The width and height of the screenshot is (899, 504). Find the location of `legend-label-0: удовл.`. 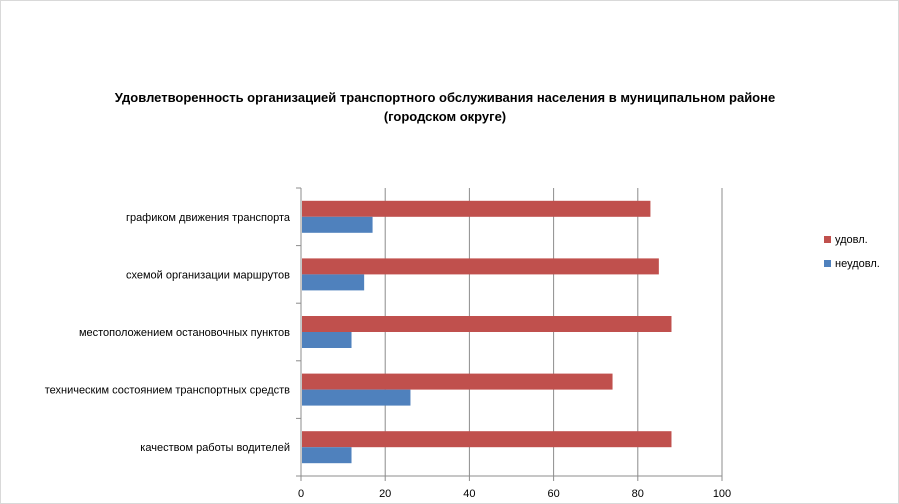

legend-label-0: удовл. is located at coordinates (851, 240).